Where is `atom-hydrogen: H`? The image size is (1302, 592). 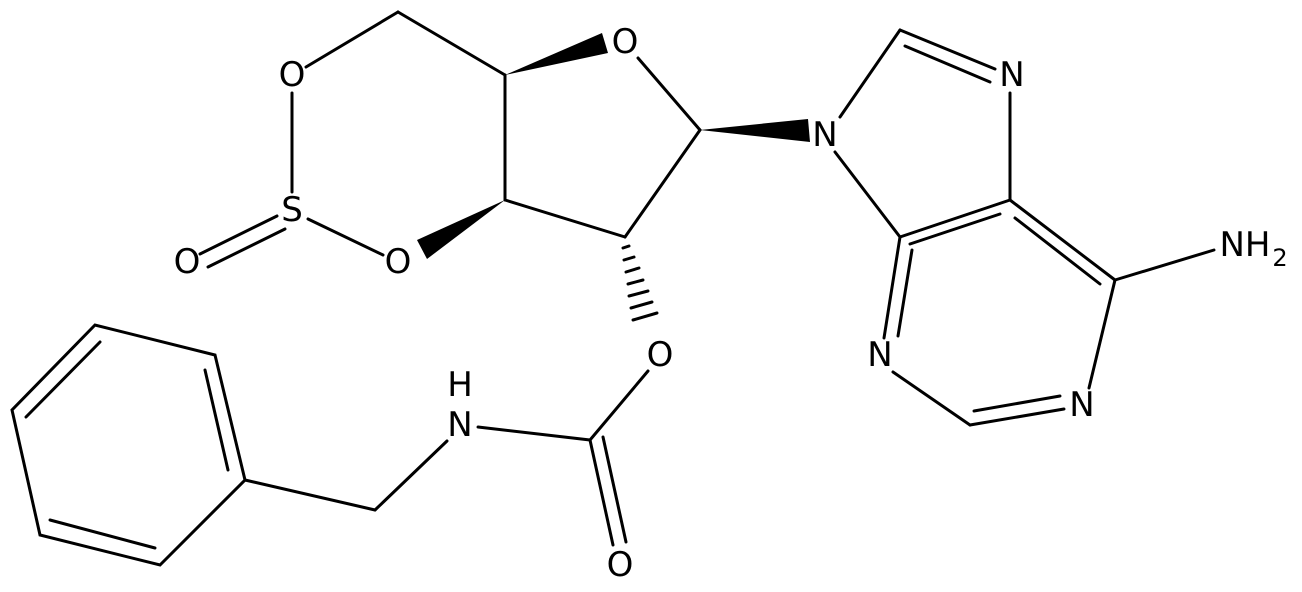
atom-hydrogen: H is located at coordinates (460, 385).